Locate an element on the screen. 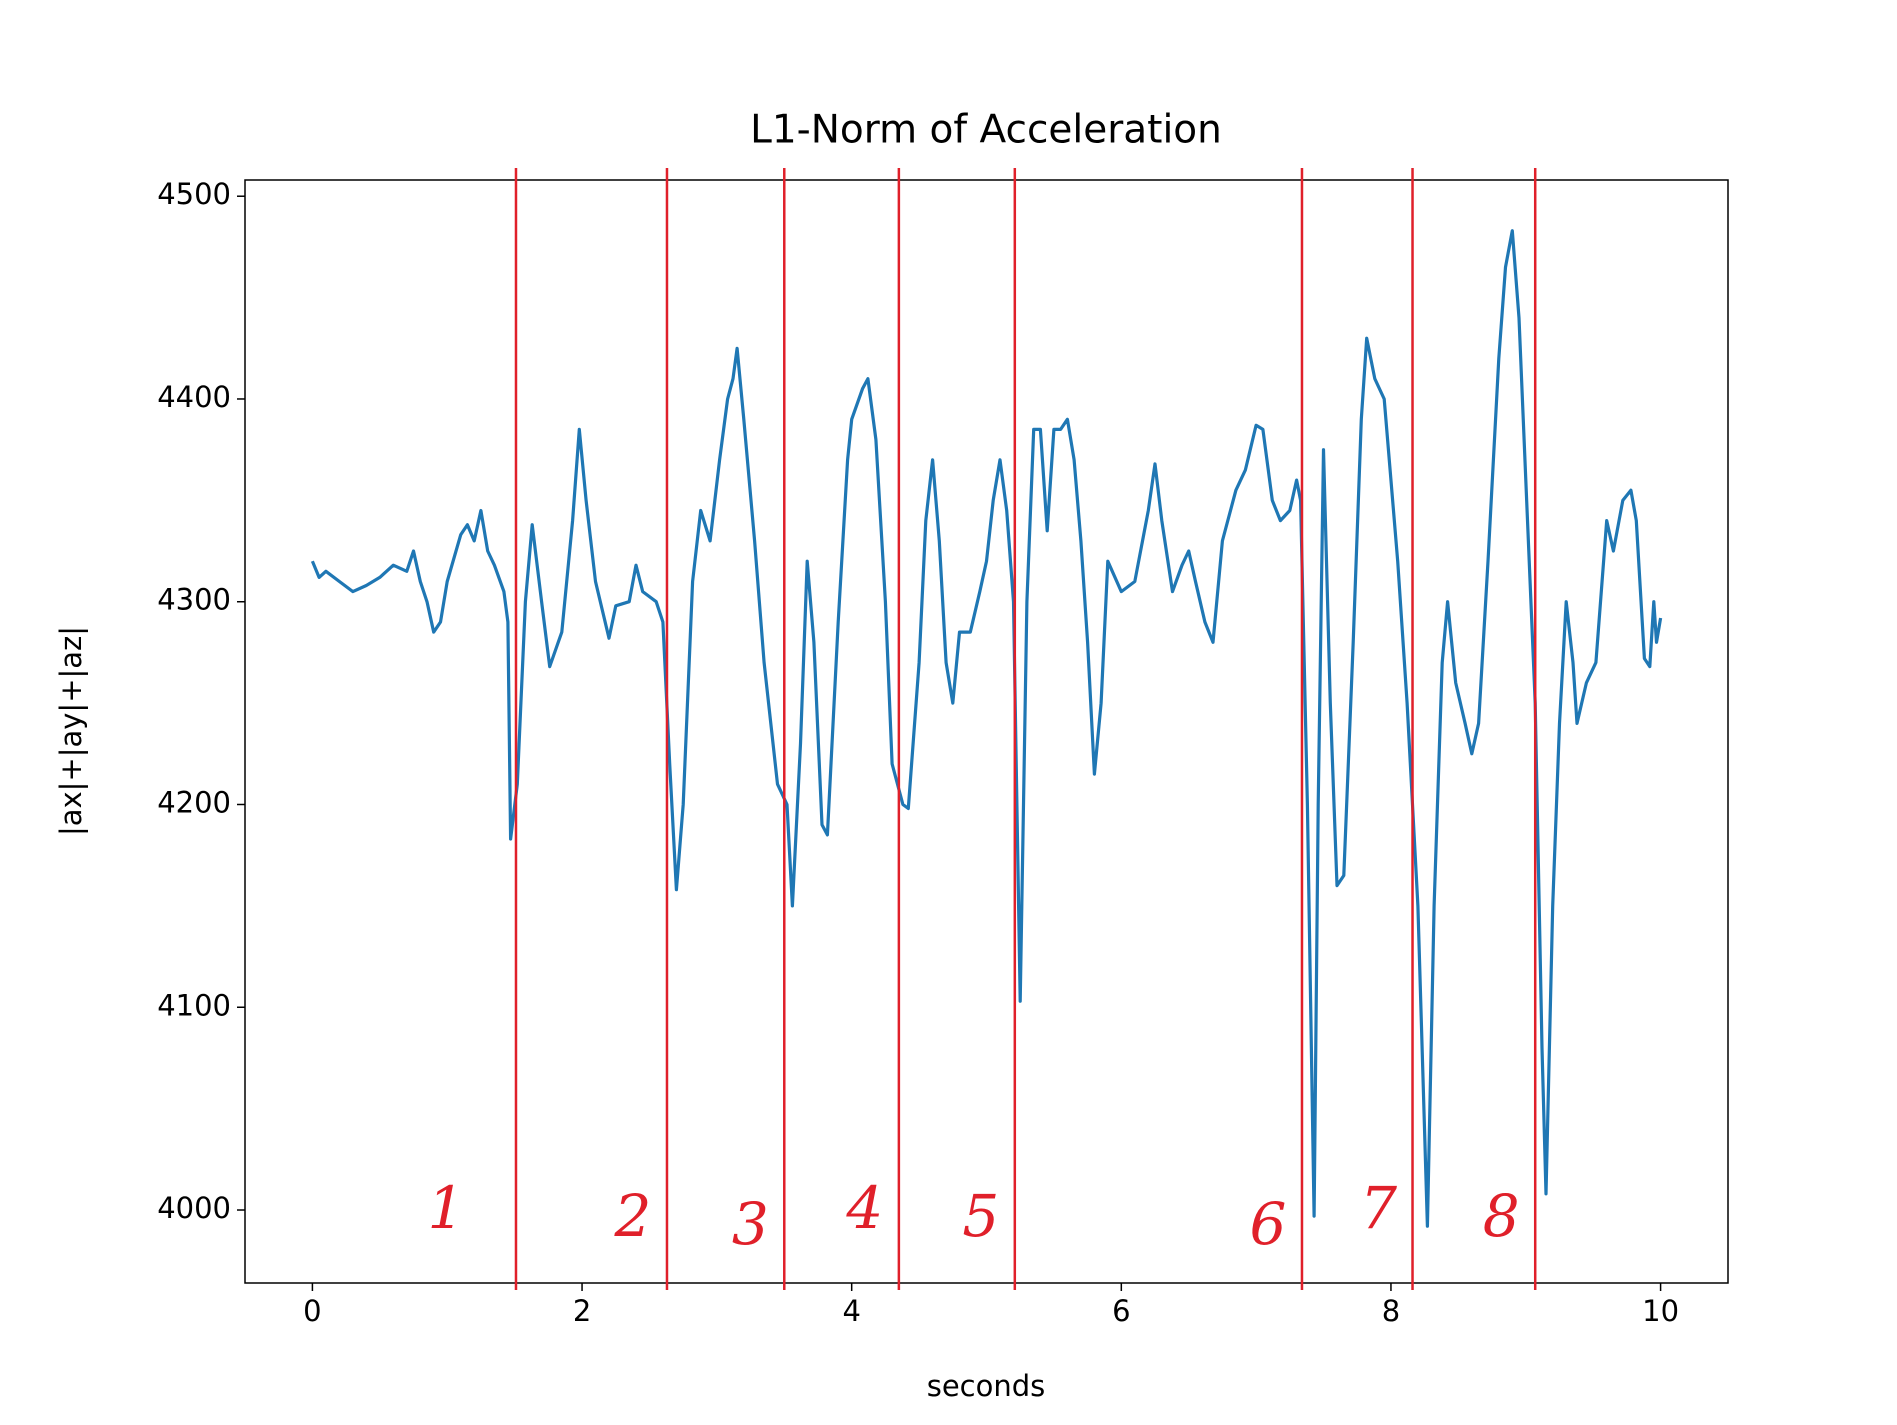 Image resolution: width=1897 pixels, height=1425 pixels. annotation: 4 is located at coordinates (864, 1208).